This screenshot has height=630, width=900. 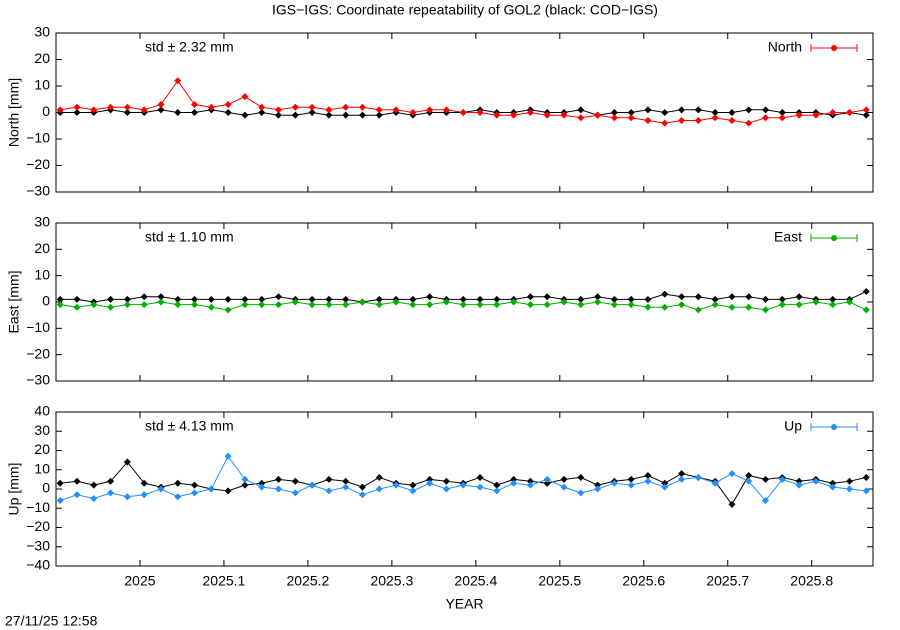 What do you see at coordinates (475, 581) in the screenshot?
I see `x-tick-label: 2025.4` at bounding box center [475, 581].